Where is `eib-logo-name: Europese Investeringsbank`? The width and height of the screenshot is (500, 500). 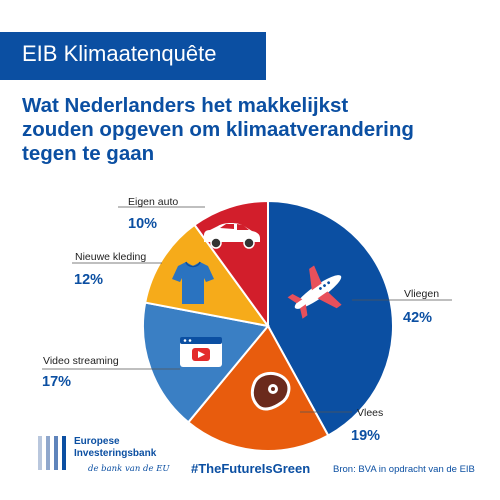 eib-logo-name: Europese Investeringsbank is located at coordinates (115, 448).